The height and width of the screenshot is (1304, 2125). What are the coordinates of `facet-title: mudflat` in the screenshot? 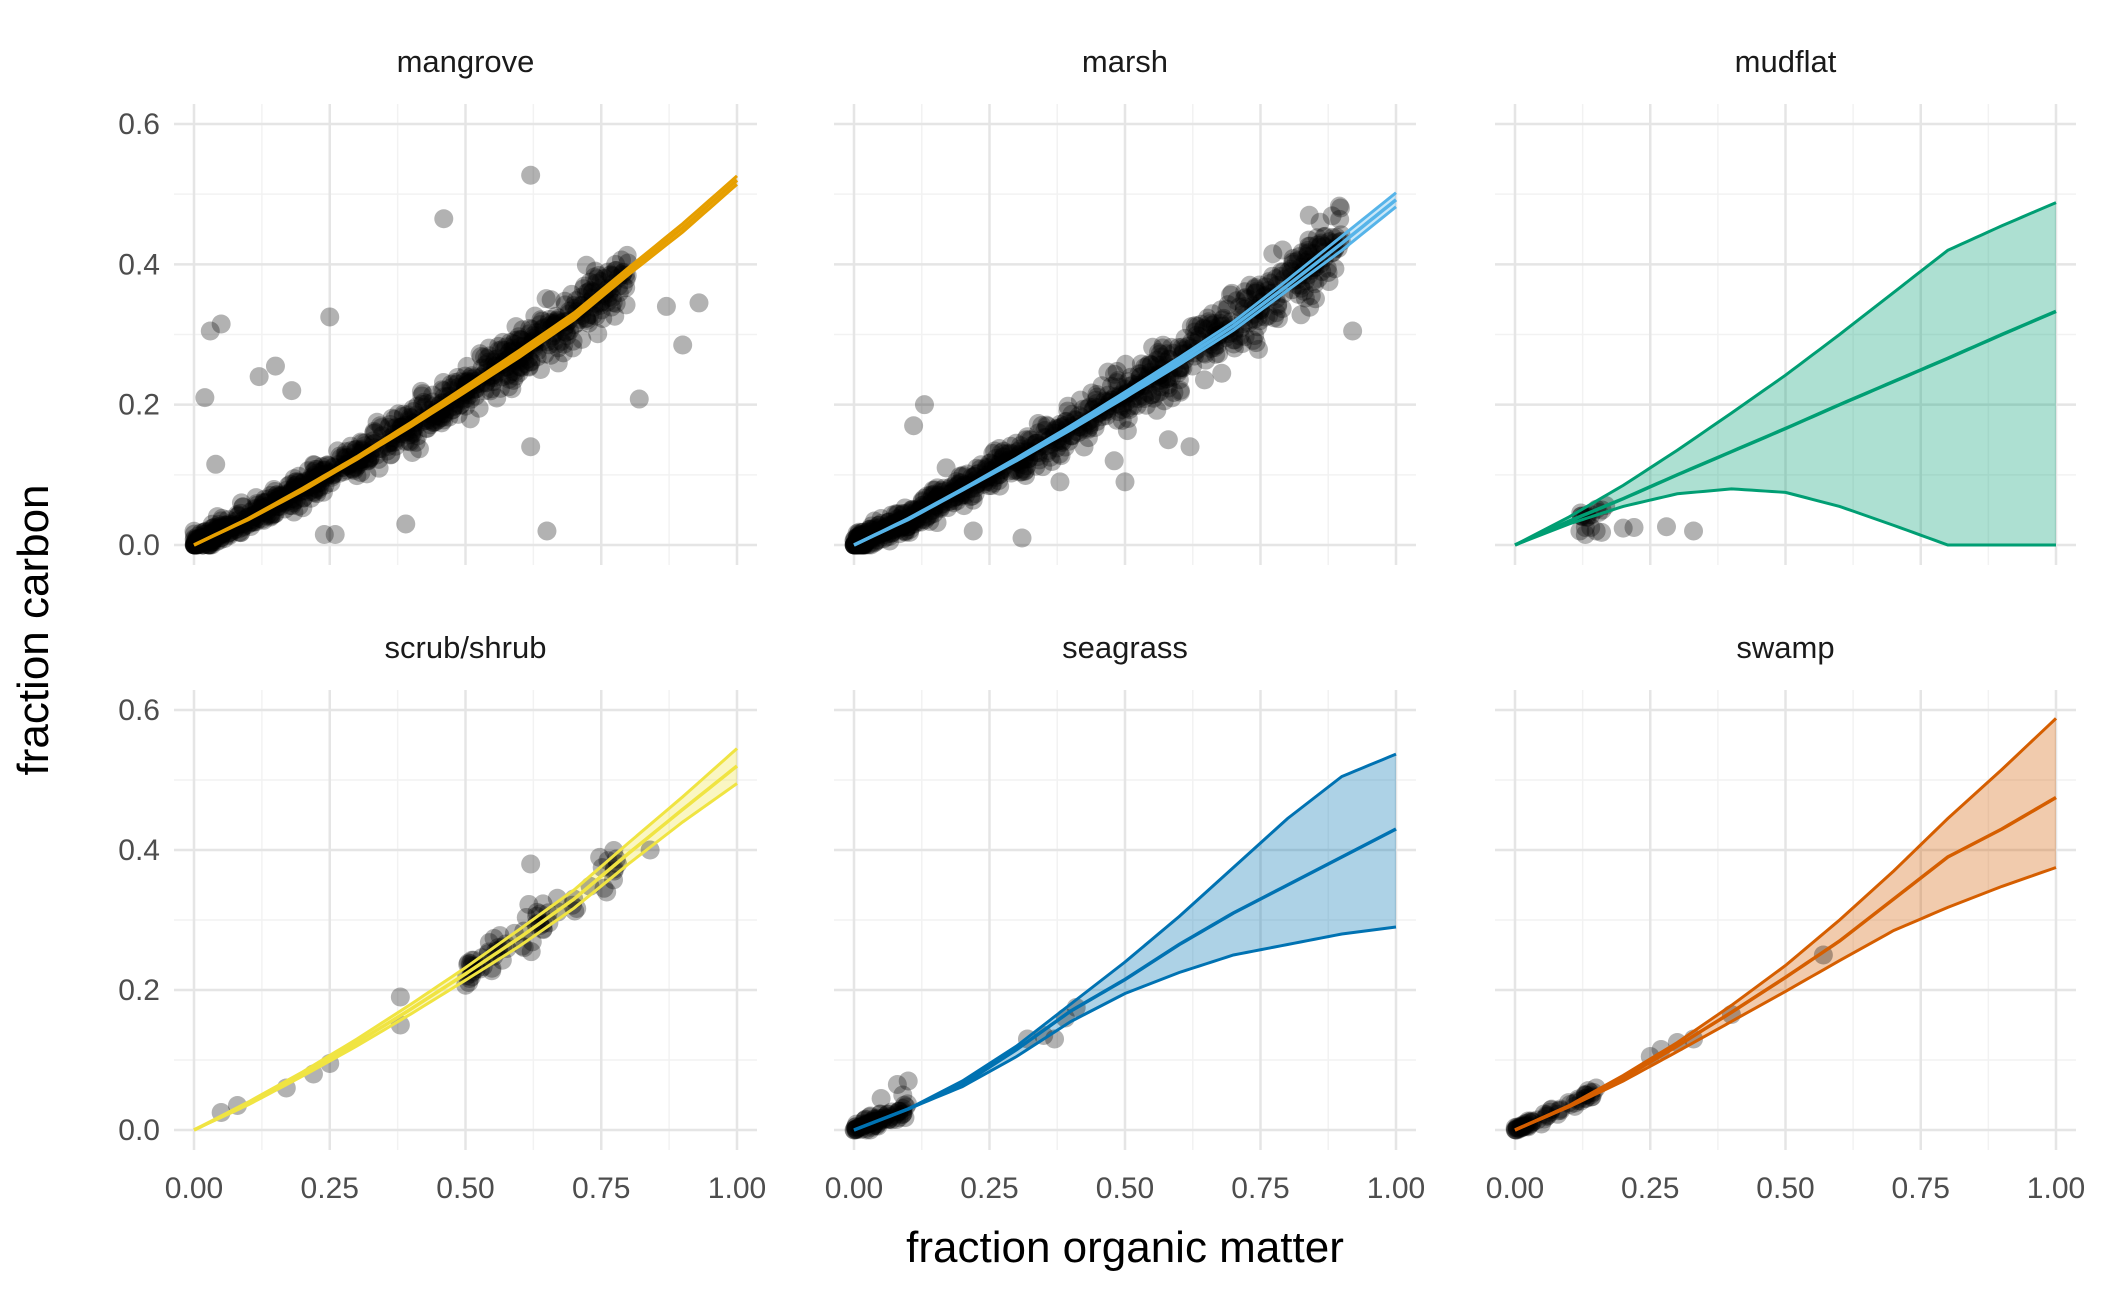 It's located at (1786, 61).